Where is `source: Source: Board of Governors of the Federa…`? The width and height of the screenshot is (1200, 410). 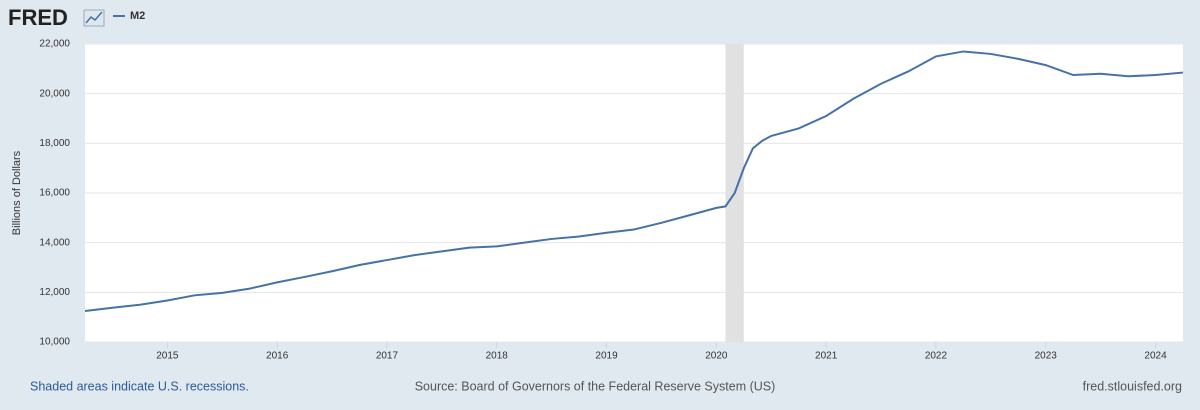 source: Source: Board of Governors of the Federa… is located at coordinates (595, 386).